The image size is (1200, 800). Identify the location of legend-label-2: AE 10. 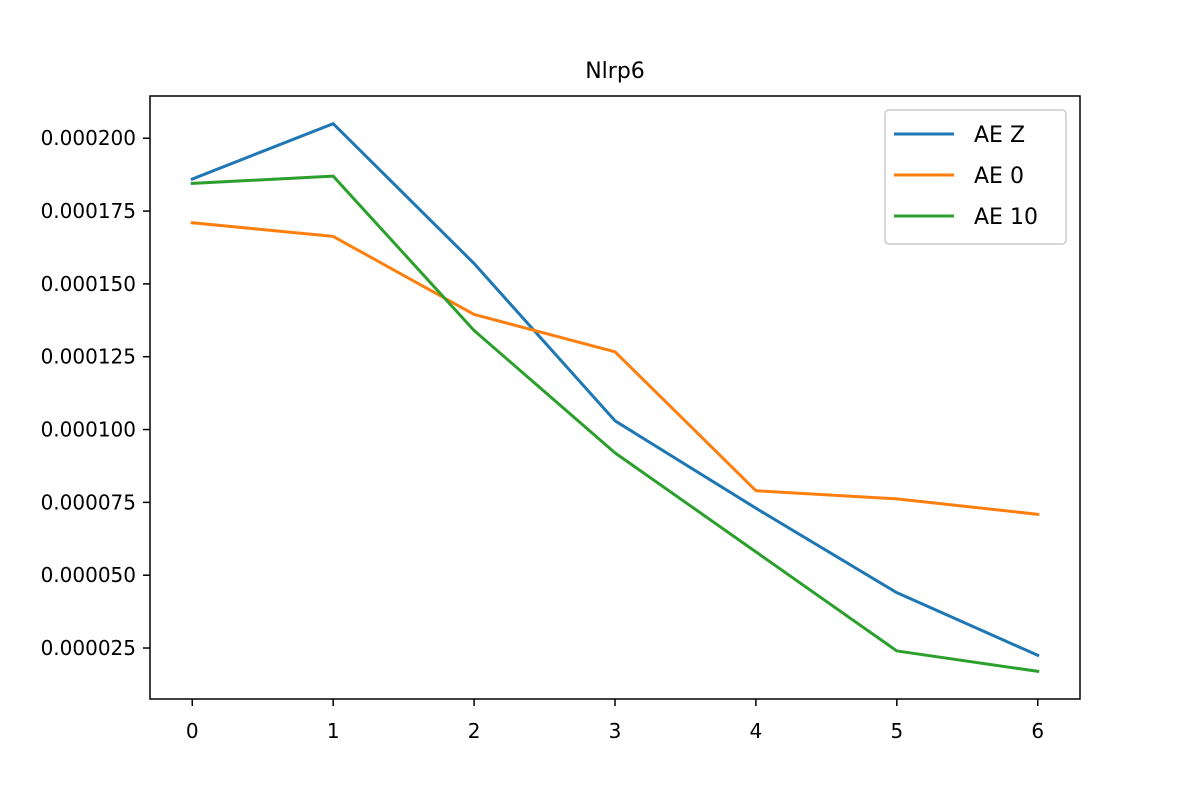
(1006, 217).